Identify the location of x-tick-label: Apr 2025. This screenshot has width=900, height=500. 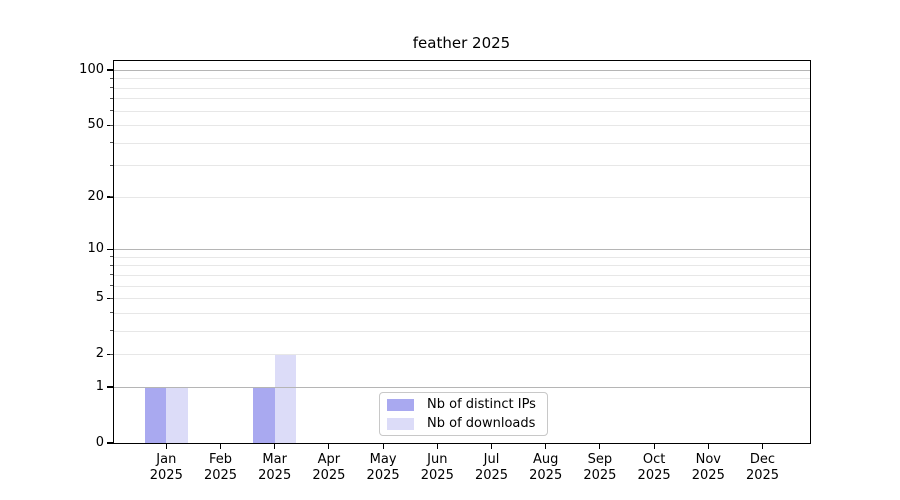
(329, 467).